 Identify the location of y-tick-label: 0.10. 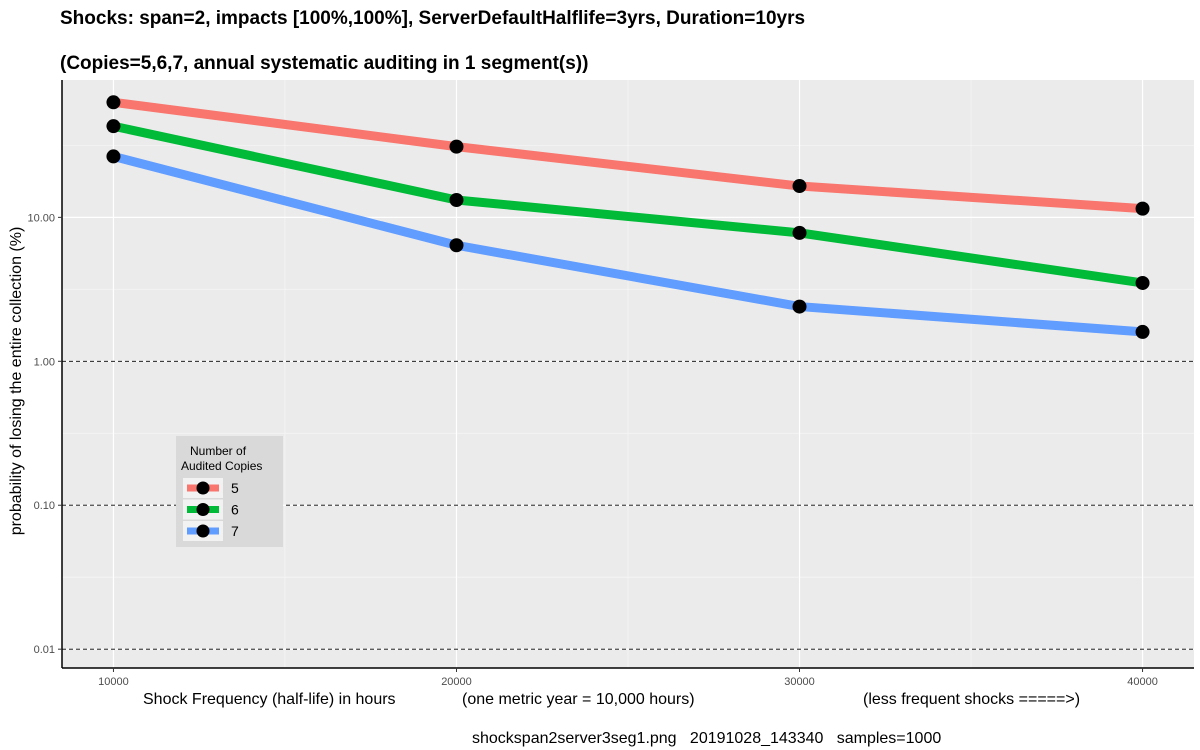
(44, 506).